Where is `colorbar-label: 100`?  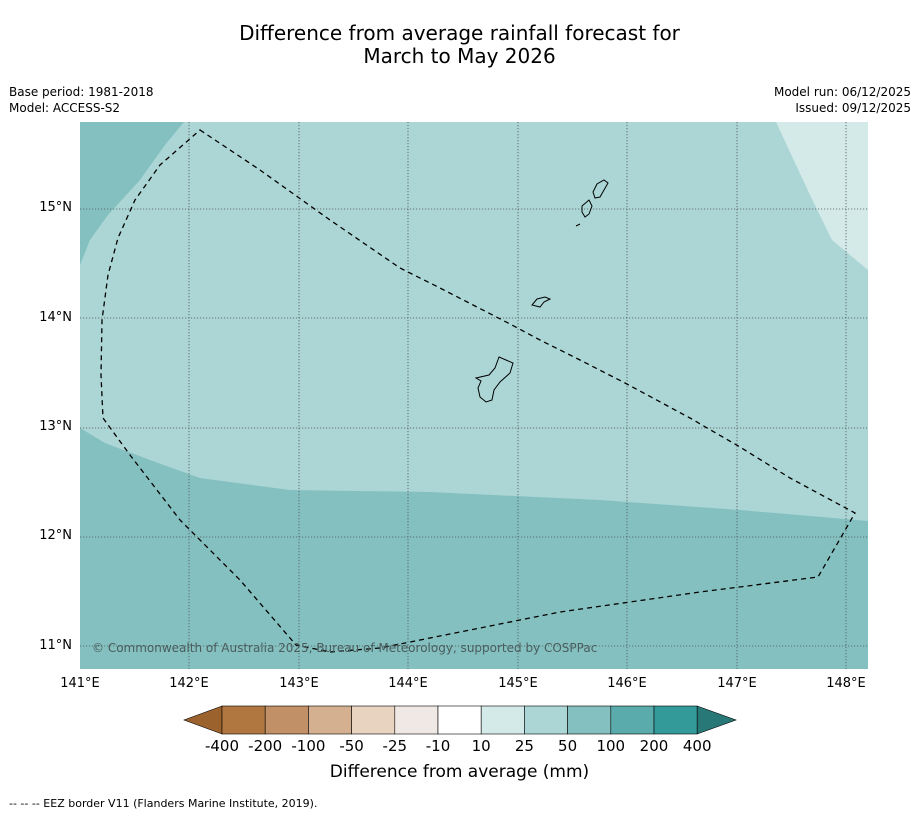
colorbar-label: 100 is located at coordinates (611, 746).